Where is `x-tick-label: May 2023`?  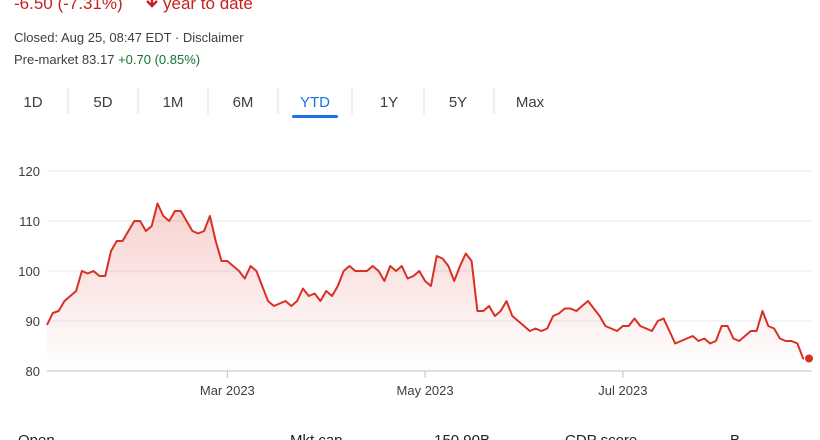 x-tick-label: May 2023 is located at coordinates (425, 390).